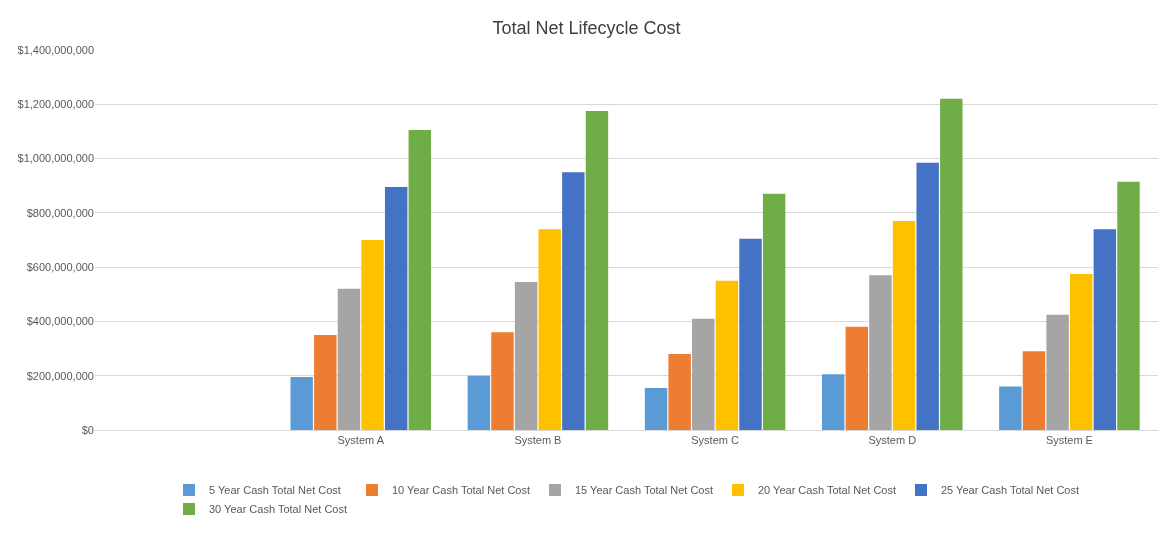  Describe the element at coordinates (60, 321) in the screenshot. I see `y-tick-label: $400,000,000` at that location.